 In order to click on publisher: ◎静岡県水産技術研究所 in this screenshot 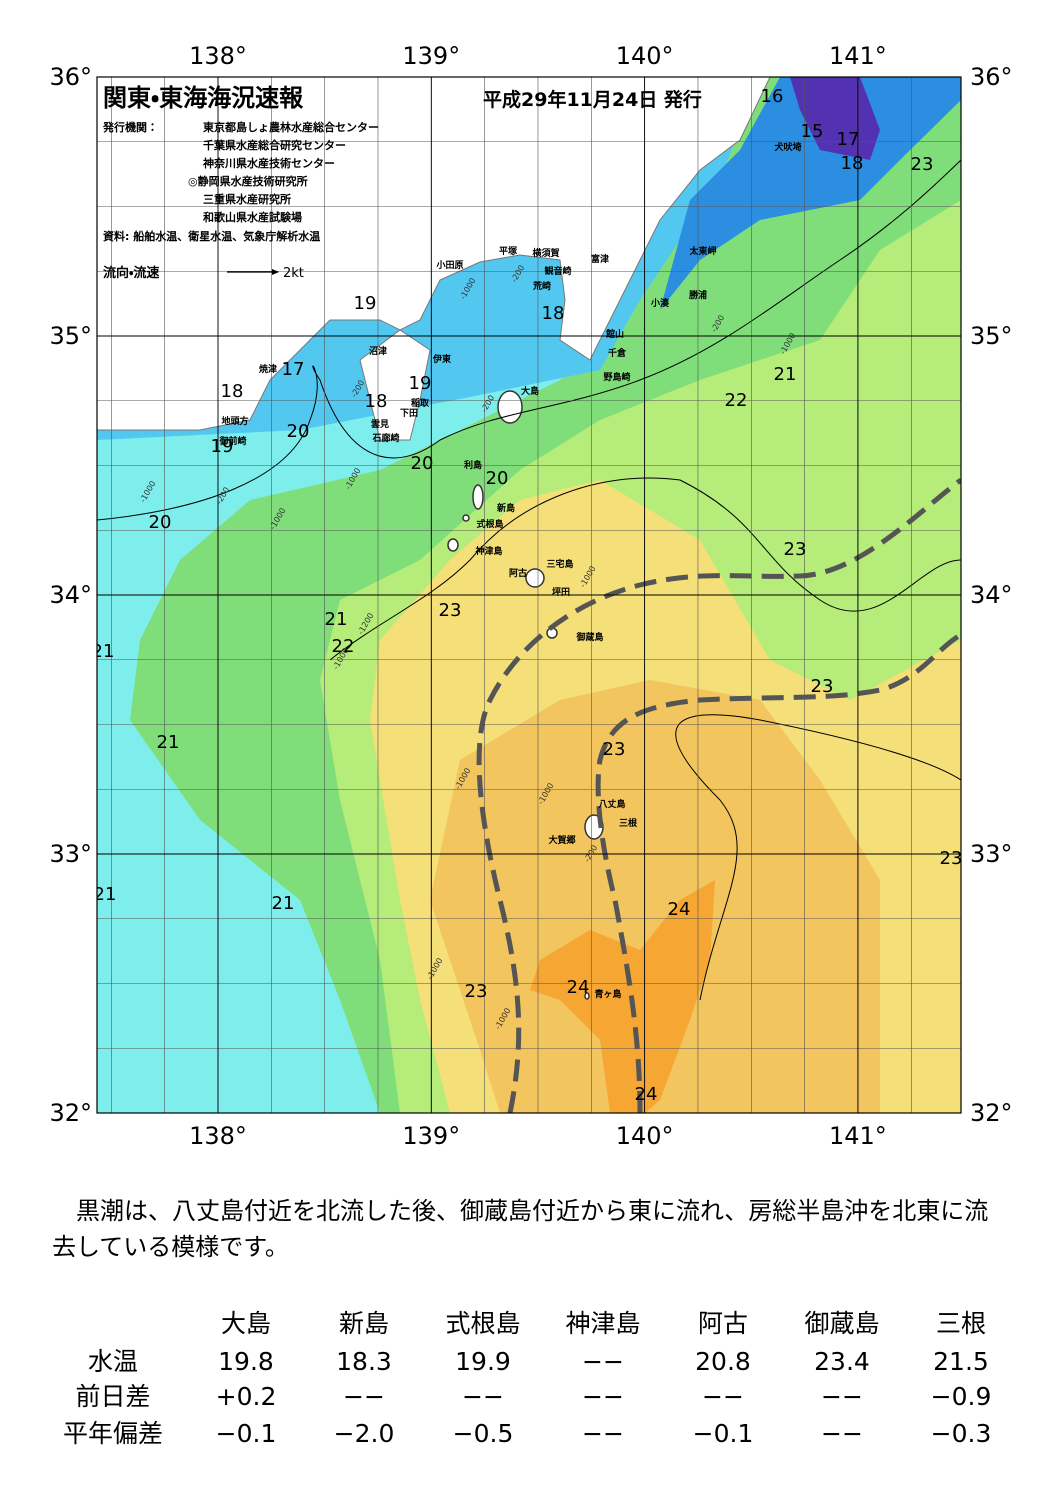, I will do `click(248, 181)`.